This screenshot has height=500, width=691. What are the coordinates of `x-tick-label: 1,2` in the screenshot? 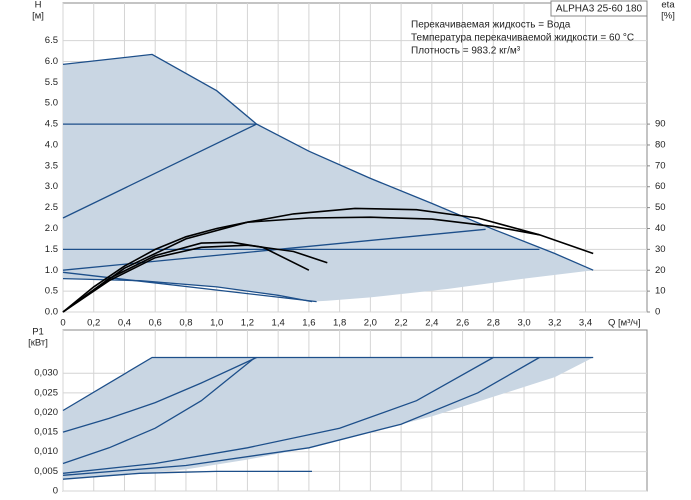 It's located at (247, 323).